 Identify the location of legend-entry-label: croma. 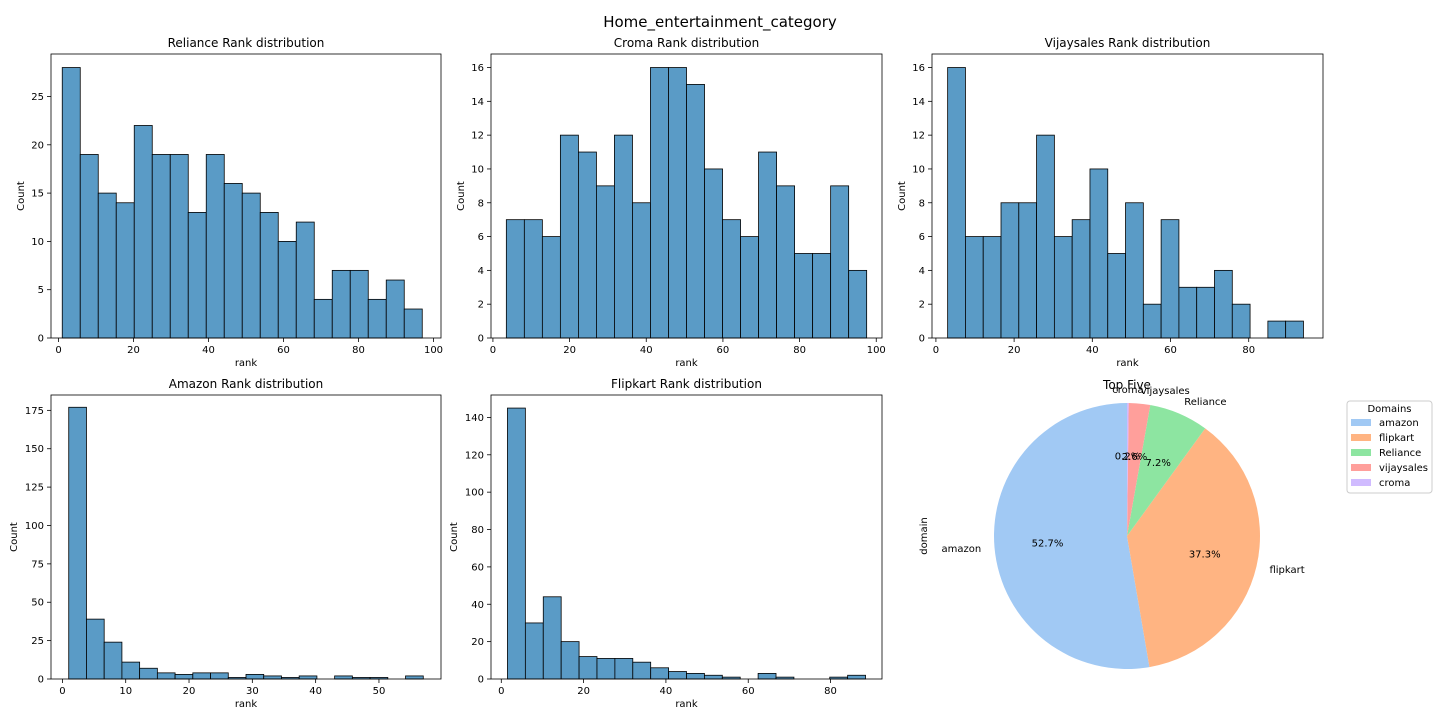
(1394, 483).